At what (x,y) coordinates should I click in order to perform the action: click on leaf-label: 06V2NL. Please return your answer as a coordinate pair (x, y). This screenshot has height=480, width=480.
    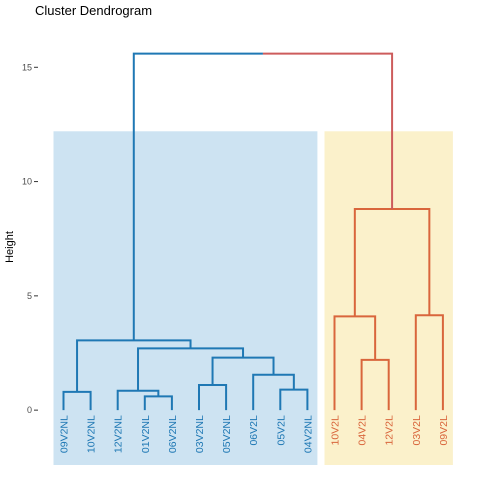
    Looking at the image, I should click on (173, 434).